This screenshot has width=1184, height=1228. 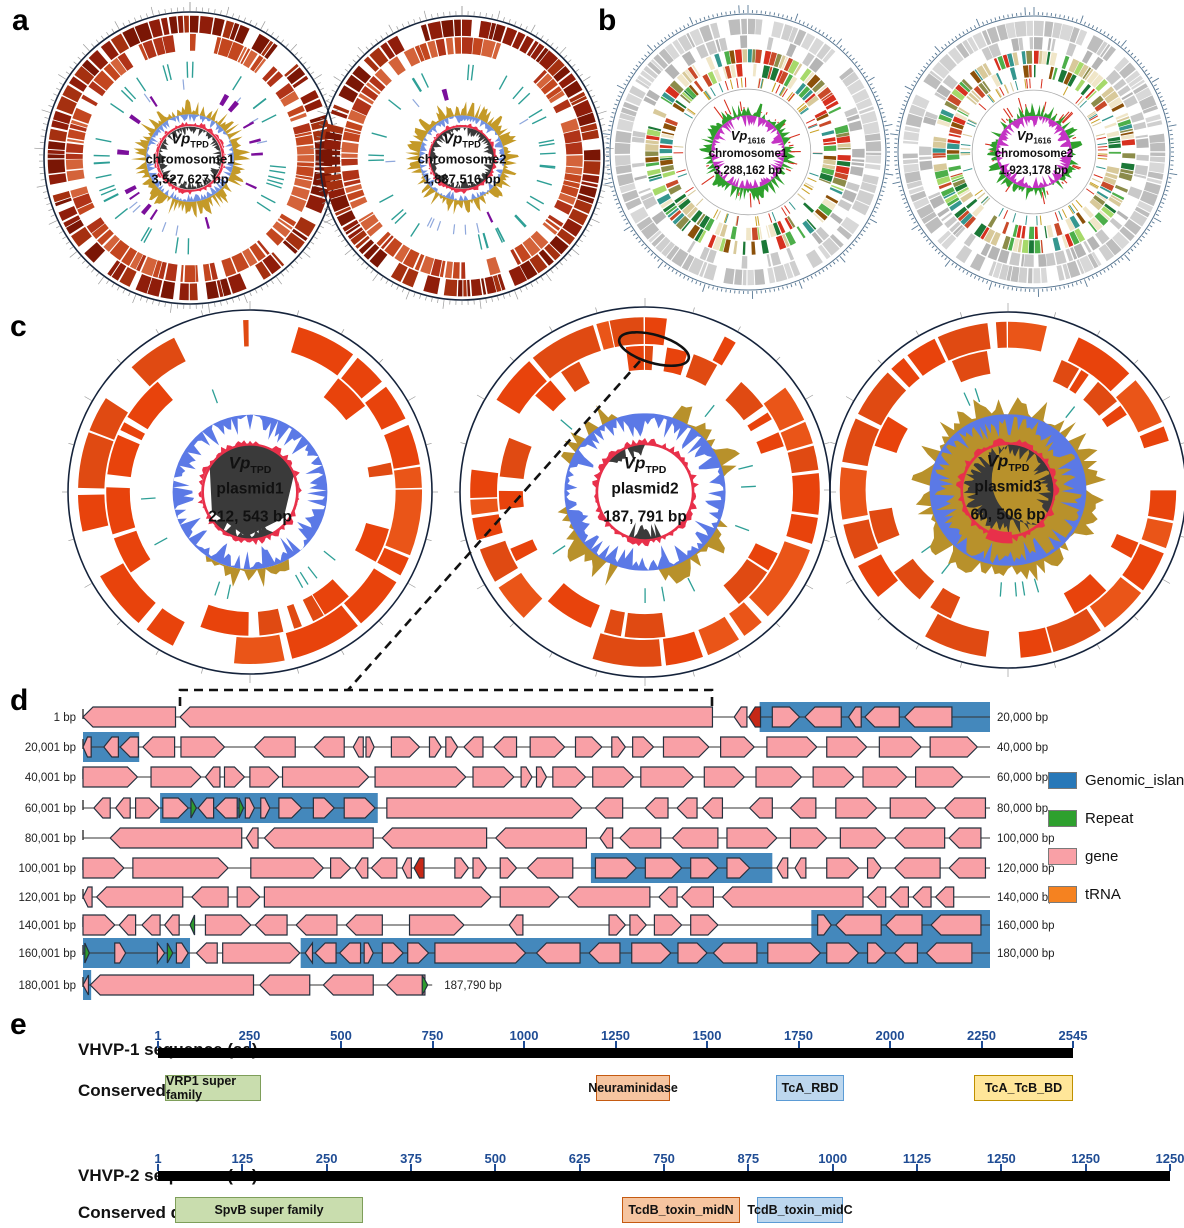 What do you see at coordinates (890, 1035) in the screenshot?
I see `scale-tick-label: 2000` at bounding box center [890, 1035].